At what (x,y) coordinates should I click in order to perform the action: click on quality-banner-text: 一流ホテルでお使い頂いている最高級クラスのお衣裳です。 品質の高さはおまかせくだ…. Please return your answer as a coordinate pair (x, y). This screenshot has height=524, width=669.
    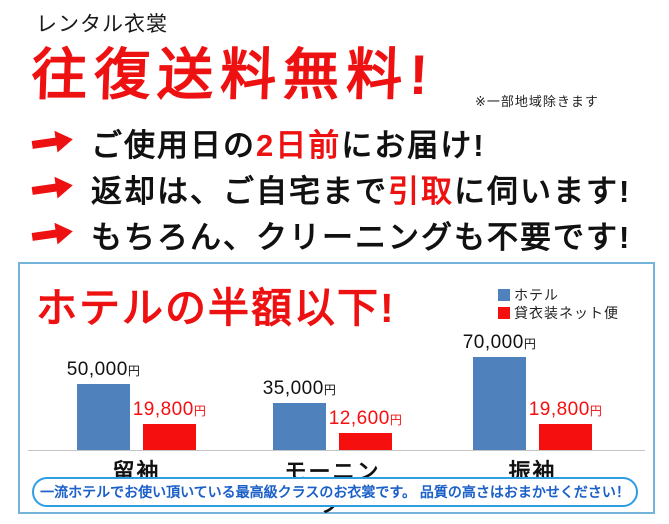
    Looking at the image, I should click on (335, 492).